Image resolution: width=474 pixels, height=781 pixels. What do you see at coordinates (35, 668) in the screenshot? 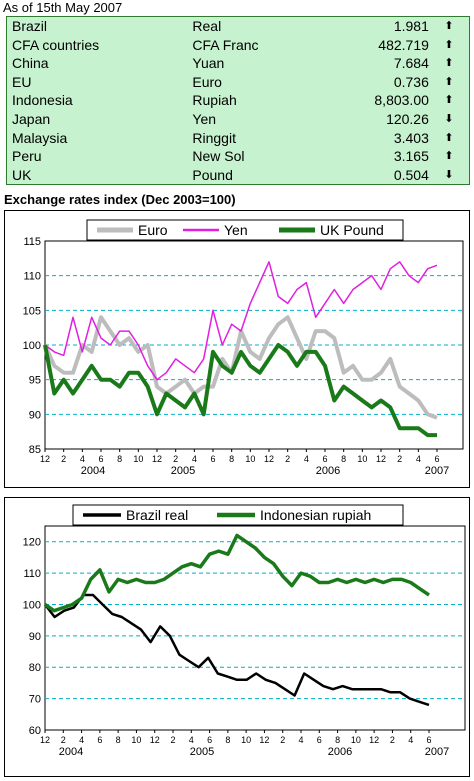
I see `y-tick-label: 80` at bounding box center [35, 668].